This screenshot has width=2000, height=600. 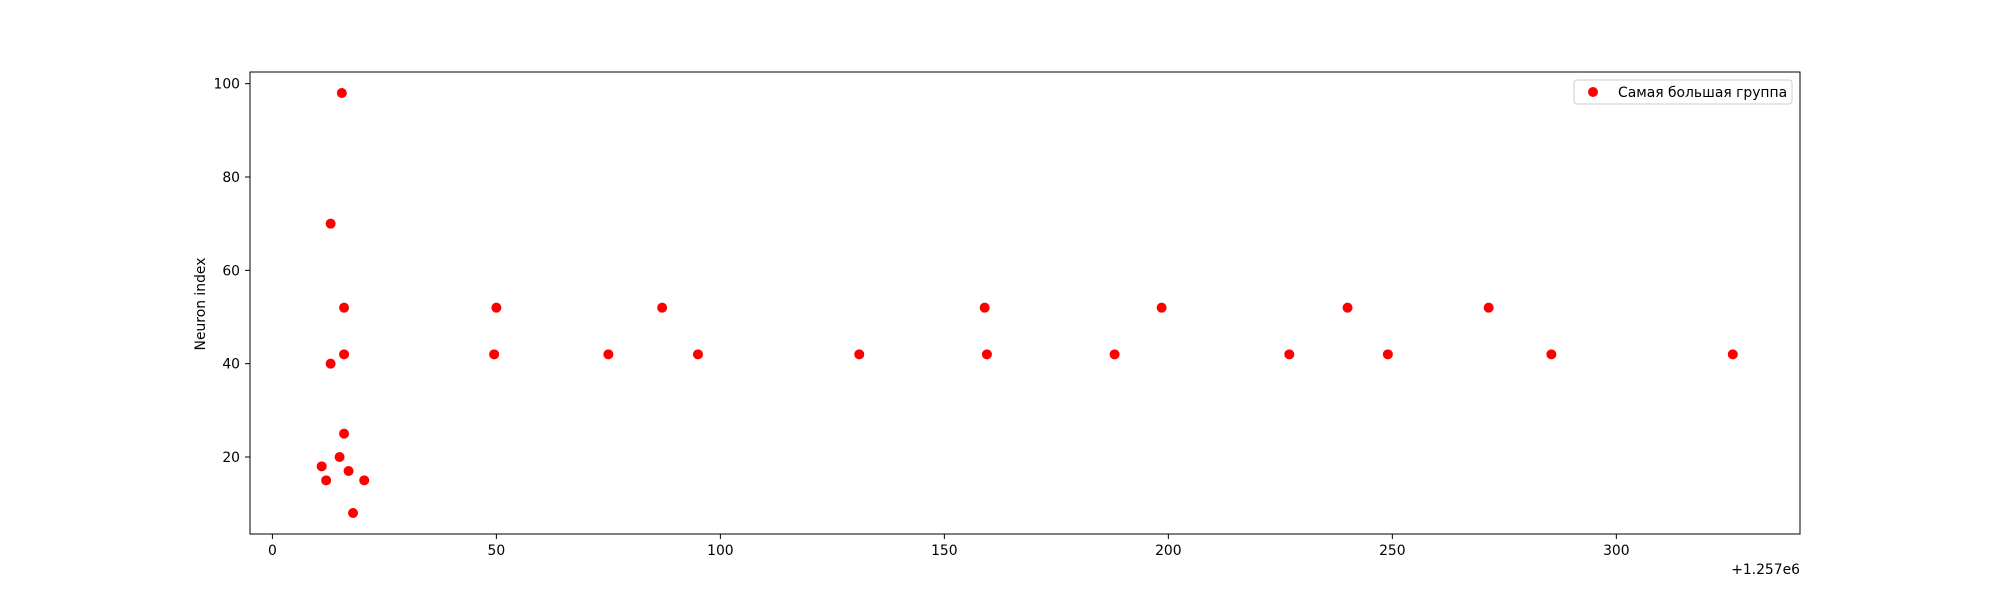 I want to click on y-tick-label: 60, so click(x=231, y=271).